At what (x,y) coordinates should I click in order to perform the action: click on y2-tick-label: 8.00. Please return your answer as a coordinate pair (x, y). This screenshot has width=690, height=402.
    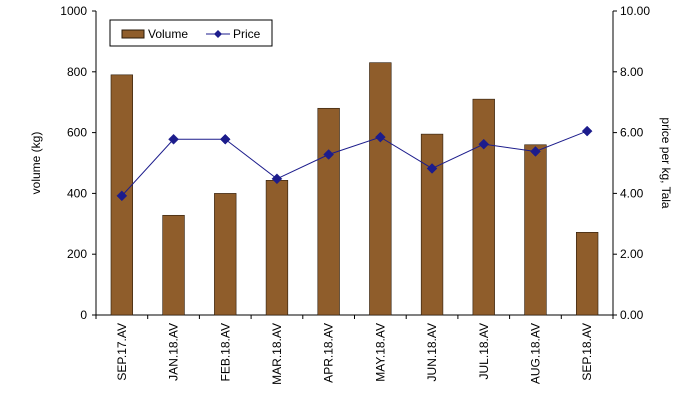
    Looking at the image, I should click on (632, 72).